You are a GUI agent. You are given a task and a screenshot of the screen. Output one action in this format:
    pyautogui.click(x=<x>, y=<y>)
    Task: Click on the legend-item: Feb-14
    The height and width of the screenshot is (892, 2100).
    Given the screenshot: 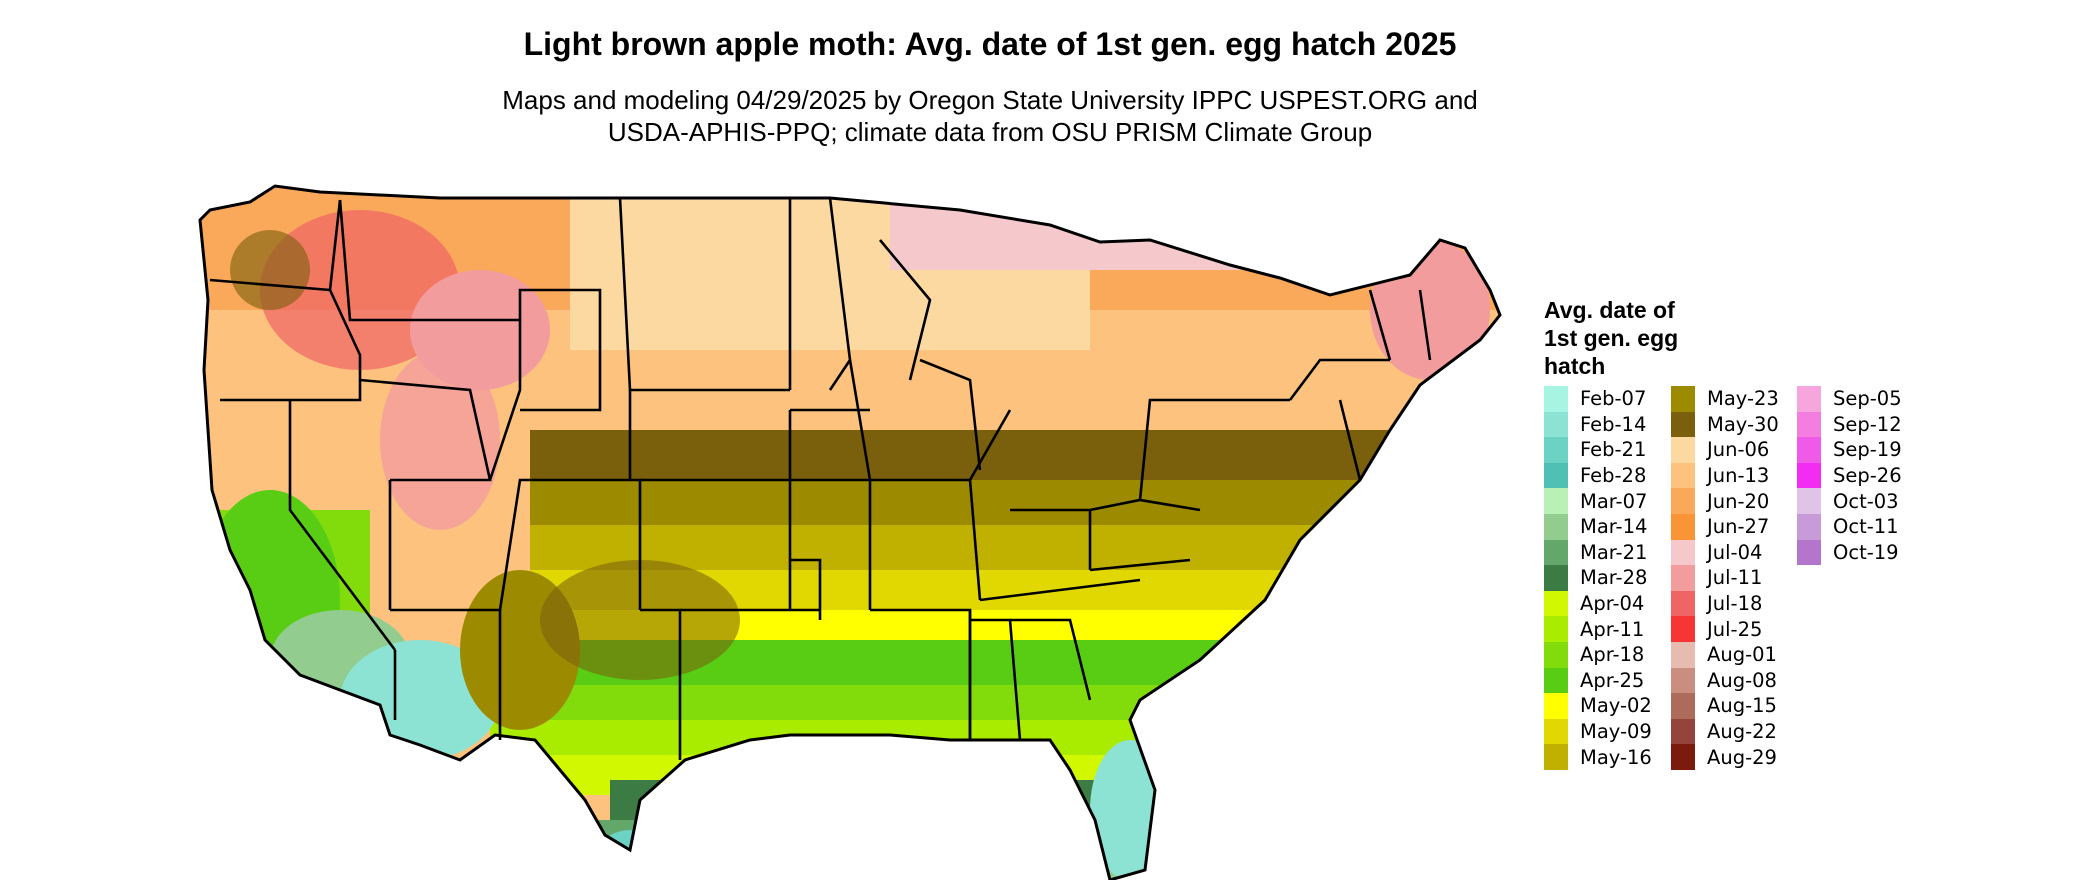 What is the action you would take?
    pyautogui.click(x=1598, y=424)
    